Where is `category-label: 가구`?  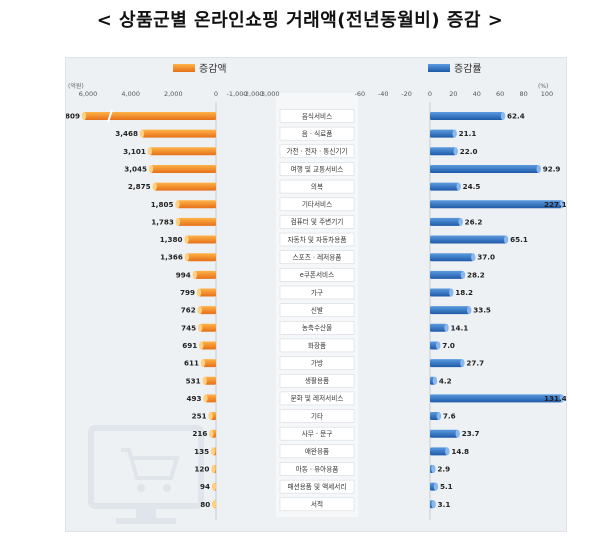 category-label: 가구 is located at coordinates (317, 292).